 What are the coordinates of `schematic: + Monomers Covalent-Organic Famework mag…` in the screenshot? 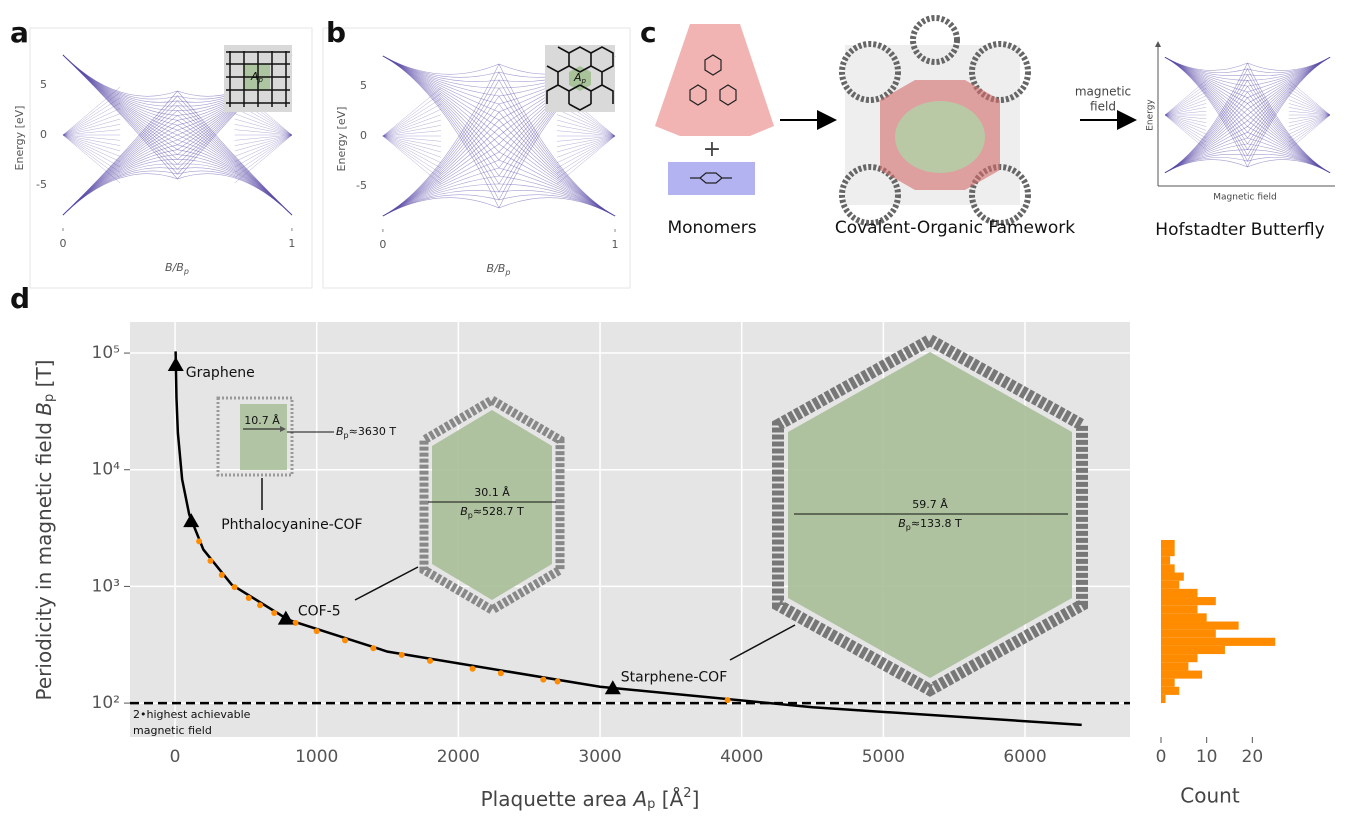 It's located at (995, 127).